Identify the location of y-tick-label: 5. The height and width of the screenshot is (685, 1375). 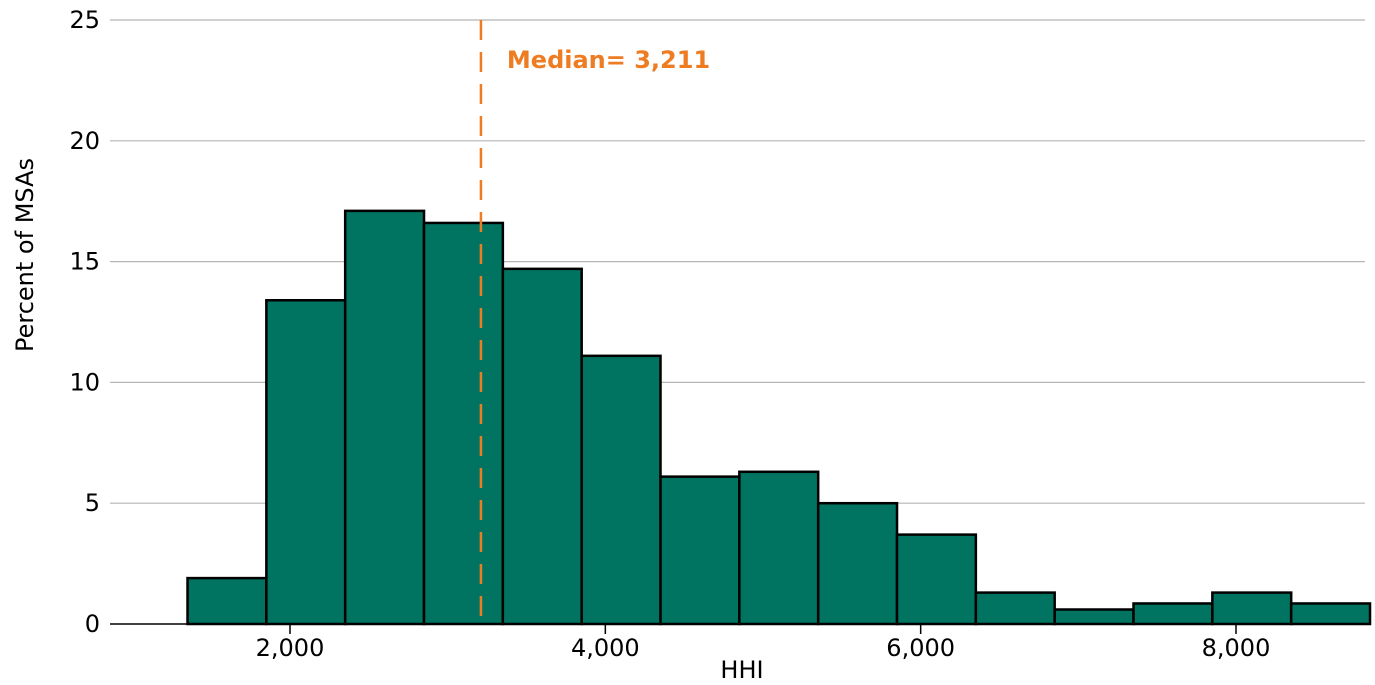
(92, 503).